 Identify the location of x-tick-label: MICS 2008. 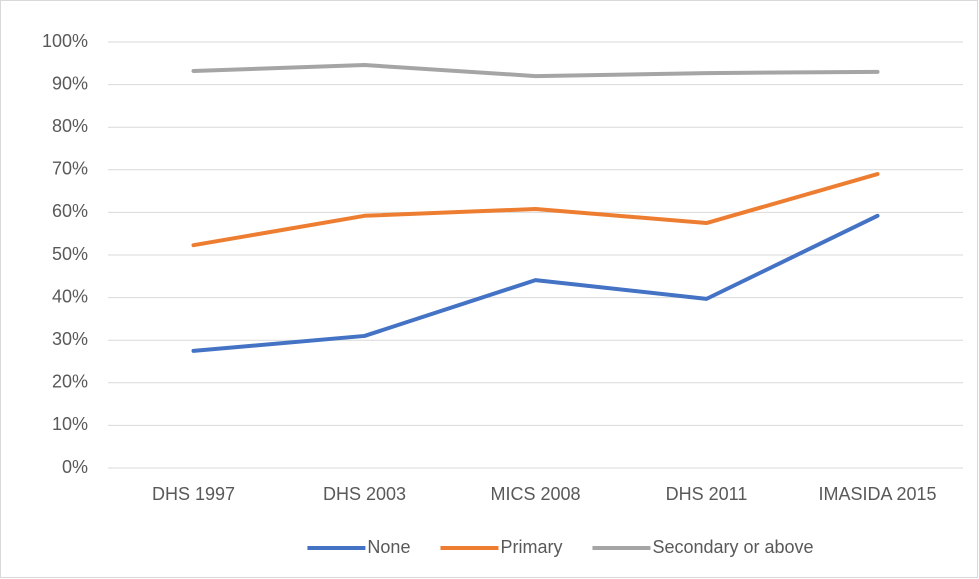
(535, 494).